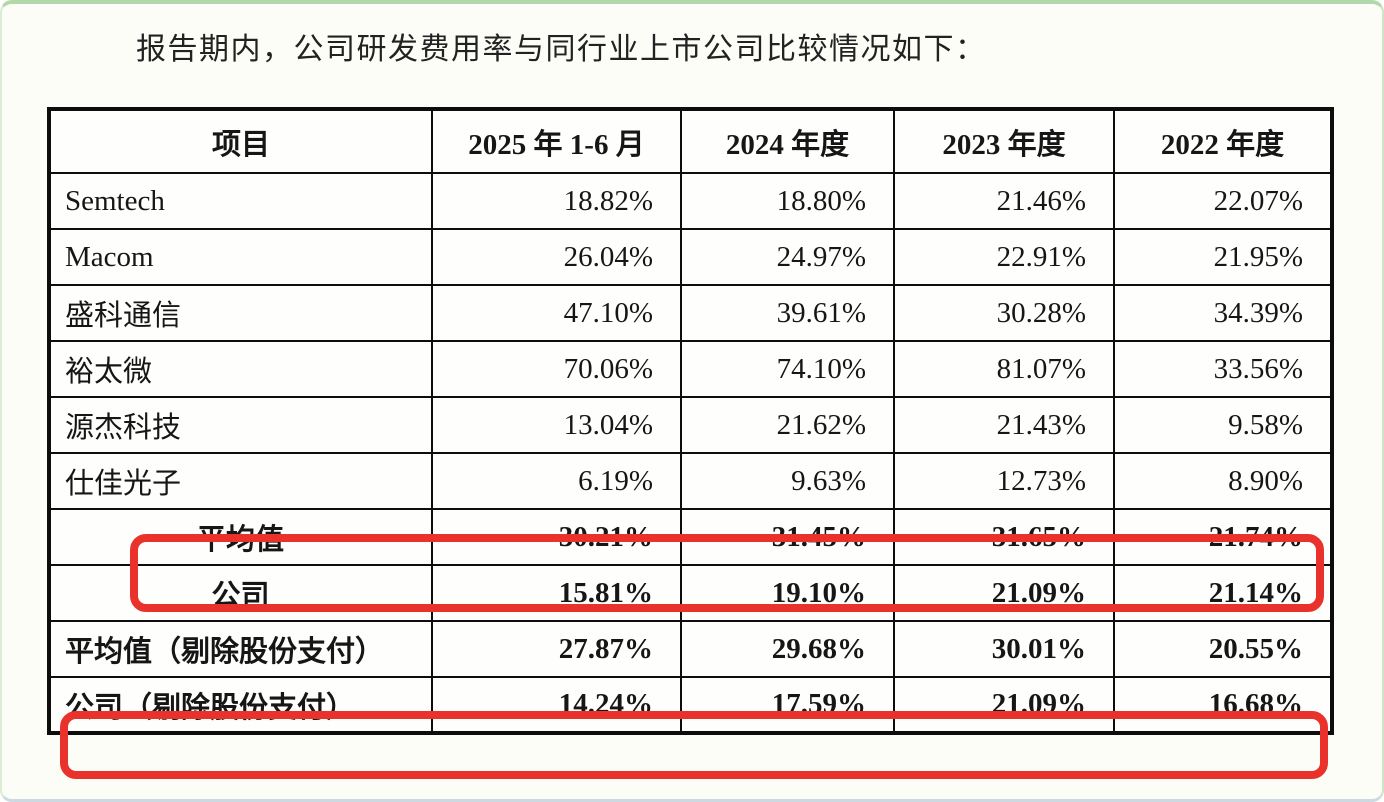 The image size is (1384, 802). What do you see at coordinates (240, 369) in the screenshot?
I see `row-label: 裕太微` at bounding box center [240, 369].